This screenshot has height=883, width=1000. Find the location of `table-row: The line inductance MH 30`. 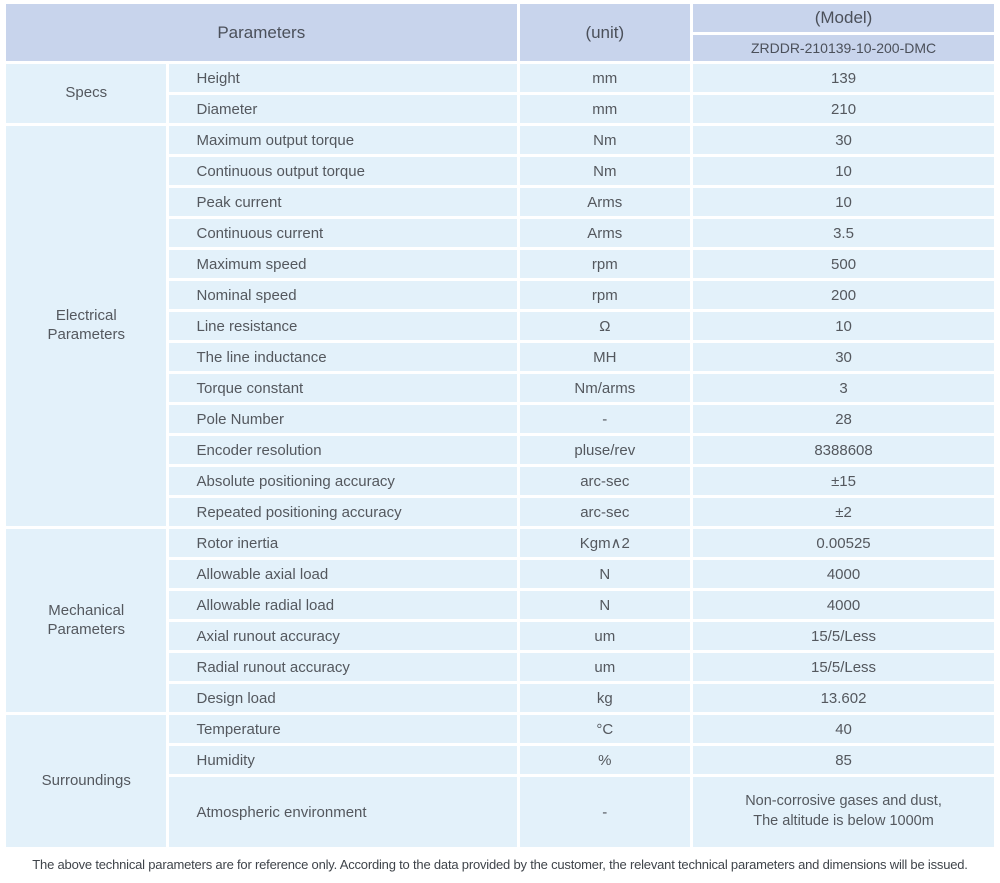

table-row: The line inductance MH 30 is located at coordinates (500, 357).